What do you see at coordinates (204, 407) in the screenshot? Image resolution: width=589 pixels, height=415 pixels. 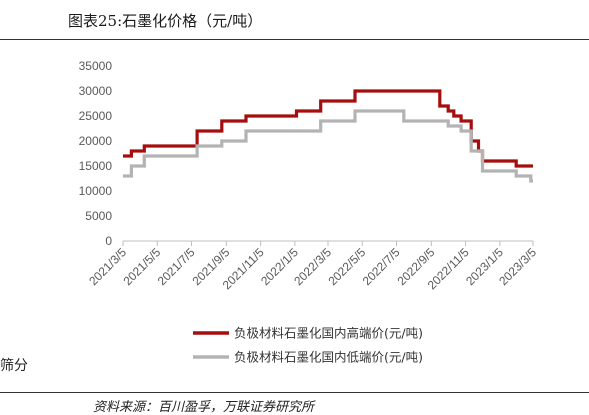 I see `source-note: 资料来源：百川盈孚，万联证券研究所` at bounding box center [204, 407].